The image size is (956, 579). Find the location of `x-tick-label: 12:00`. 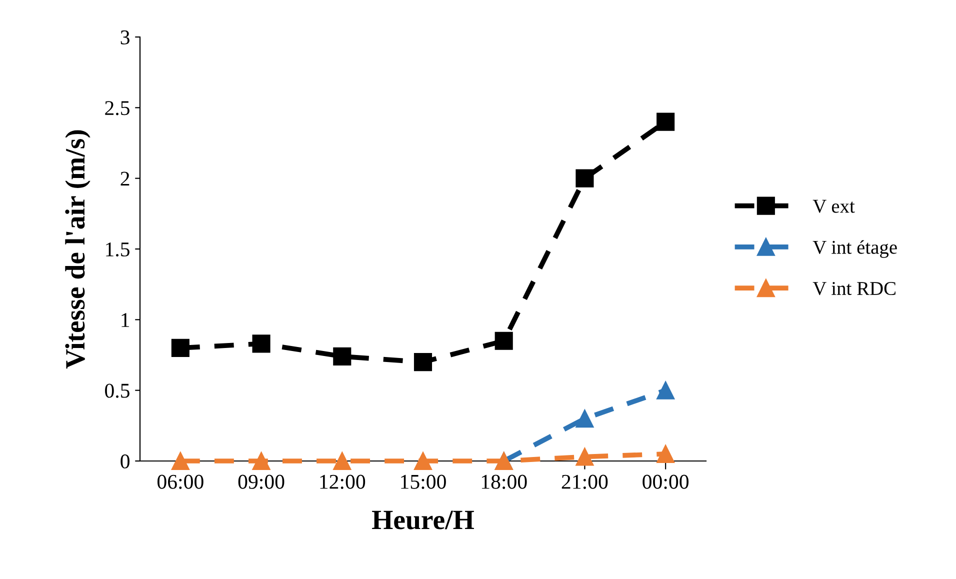

x-tick-label: 12:00 is located at coordinates (343, 481).